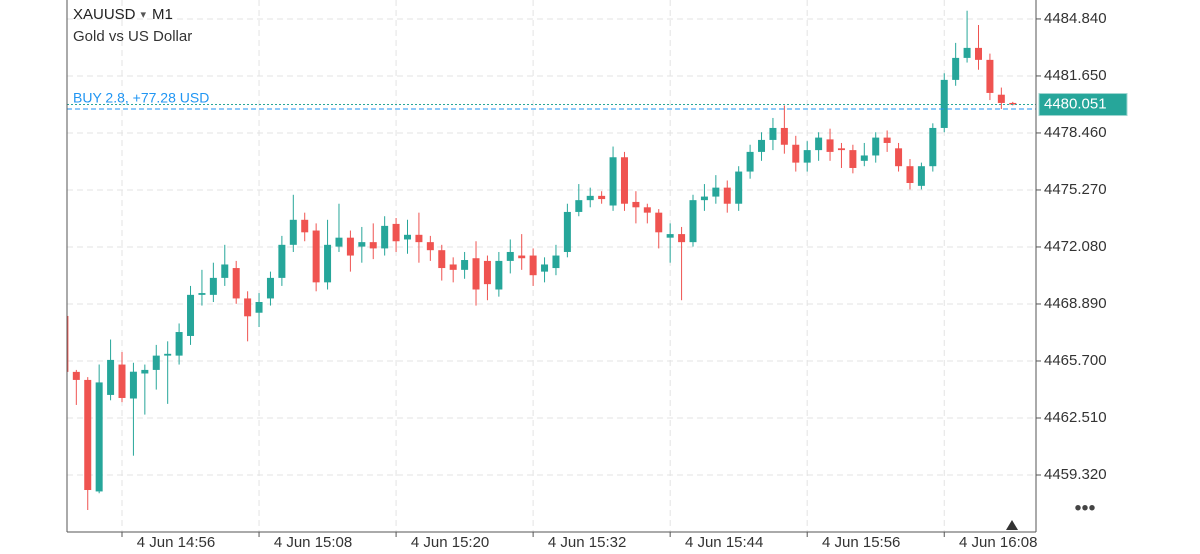 The width and height of the screenshot is (1200, 554). I want to click on x-tick-label: 4 Jun 16:08, so click(998, 542).